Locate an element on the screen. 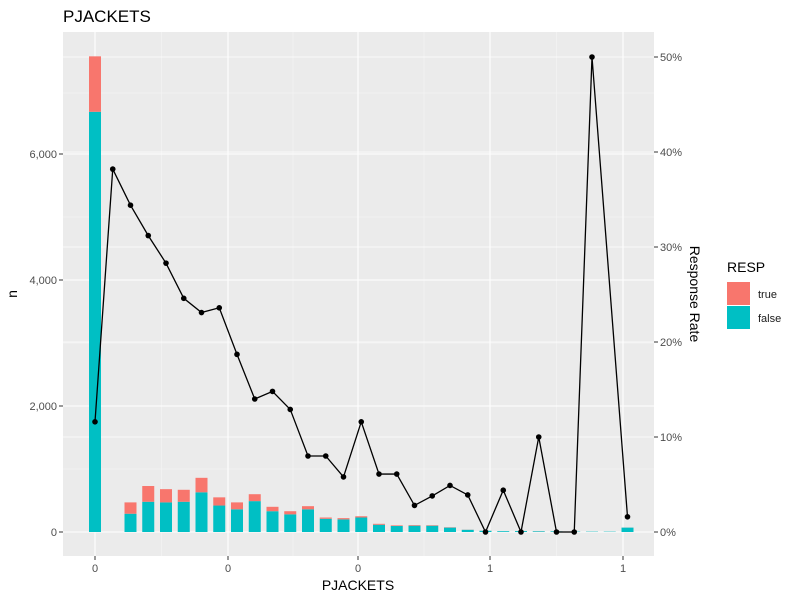 The height and width of the screenshot is (605, 800). y-tick-label: 2,000 is located at coordinates (43, 407).